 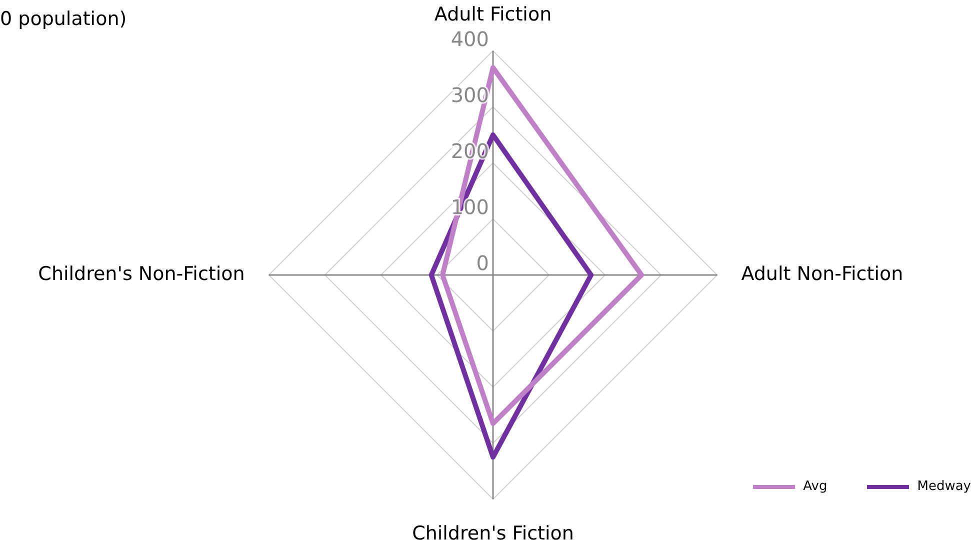 I want to click on legend-label: Medway, so click(x=944, y=486).